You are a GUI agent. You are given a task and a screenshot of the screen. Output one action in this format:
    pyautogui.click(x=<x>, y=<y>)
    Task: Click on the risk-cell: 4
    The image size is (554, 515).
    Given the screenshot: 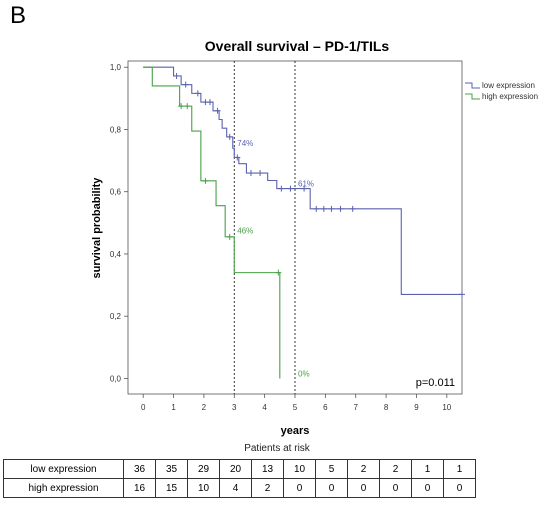 What is the action you would take?
    pyautogui.click(x=235, y=488)
    